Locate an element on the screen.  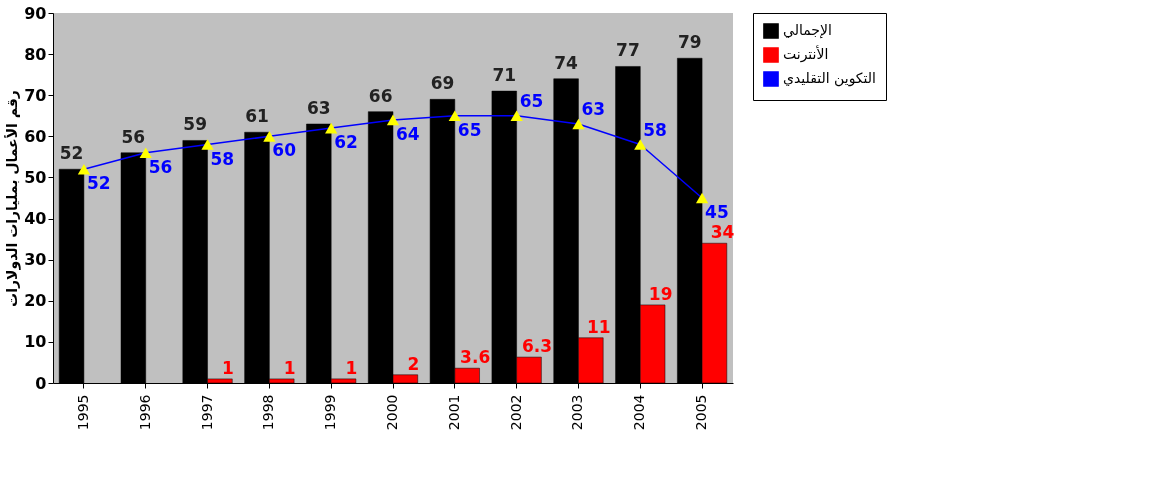
y-tick-label: 60 is located at coordinates (35, 136).